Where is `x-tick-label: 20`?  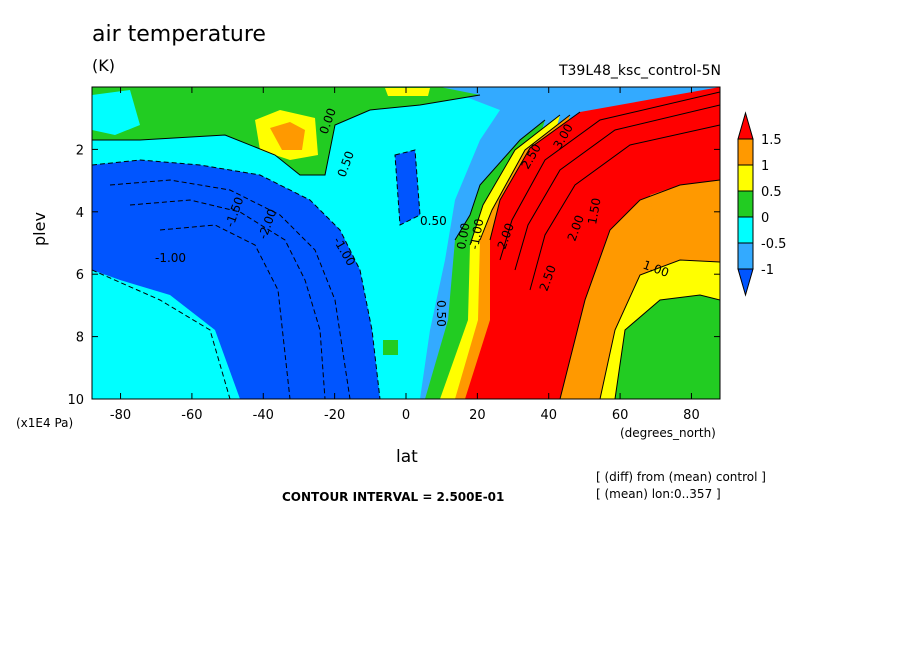
x-tick-label: 20 is located at coordinates (477, 415).